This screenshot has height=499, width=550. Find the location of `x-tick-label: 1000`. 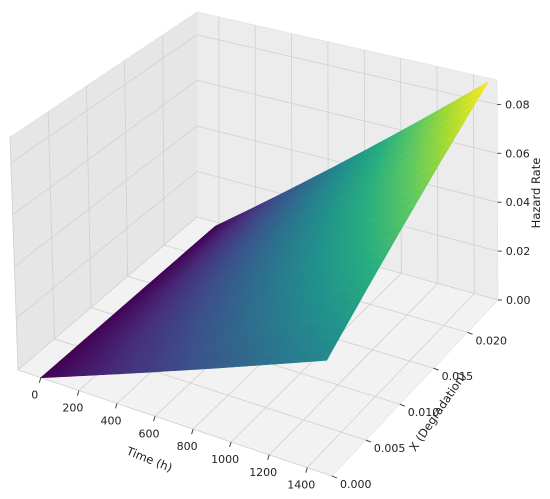

x-tick-label: 1000 is located at coordinates (225, 459).